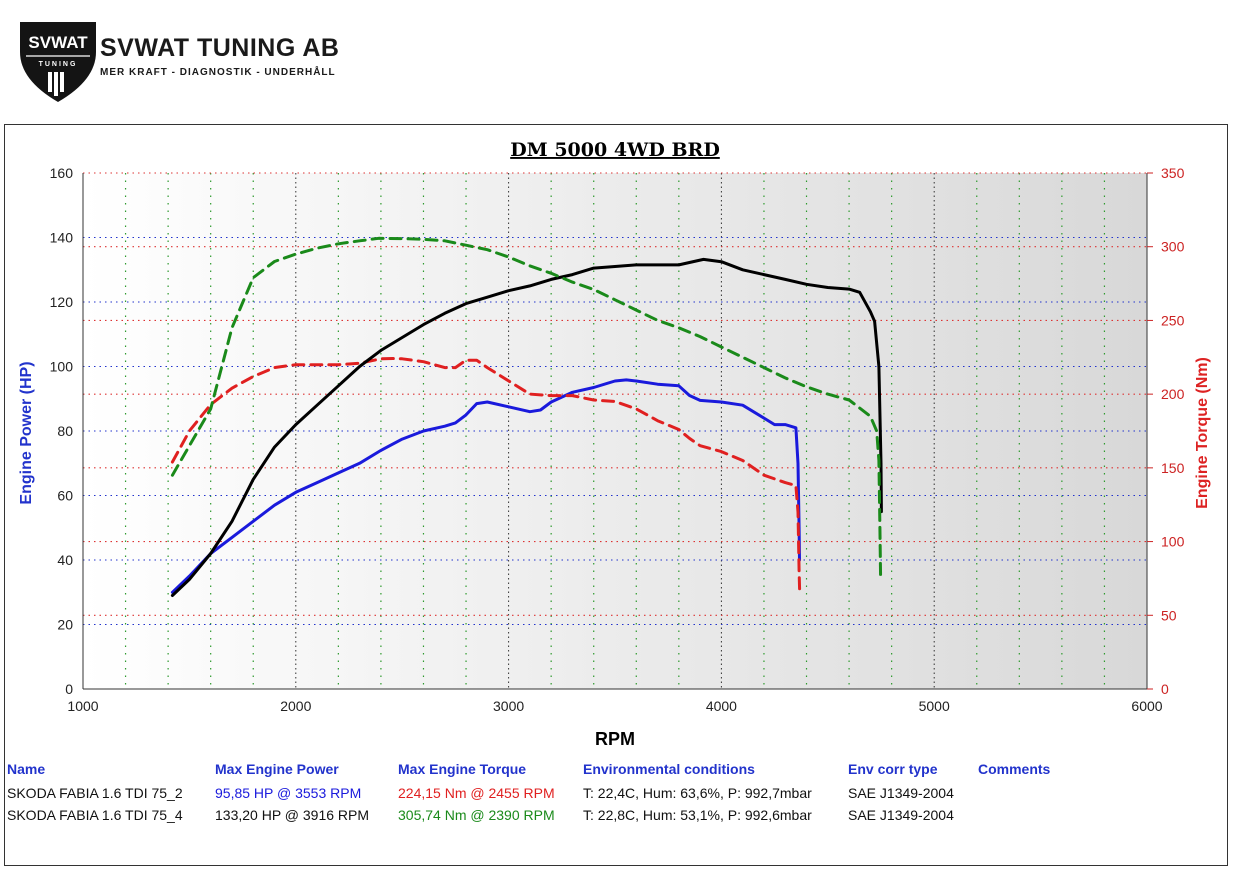 This screenshot has width=1235, height=869. Describe the element at coordinates (65, 560) in the screenshot. I see `y-tick-label-left: 40` at that location.